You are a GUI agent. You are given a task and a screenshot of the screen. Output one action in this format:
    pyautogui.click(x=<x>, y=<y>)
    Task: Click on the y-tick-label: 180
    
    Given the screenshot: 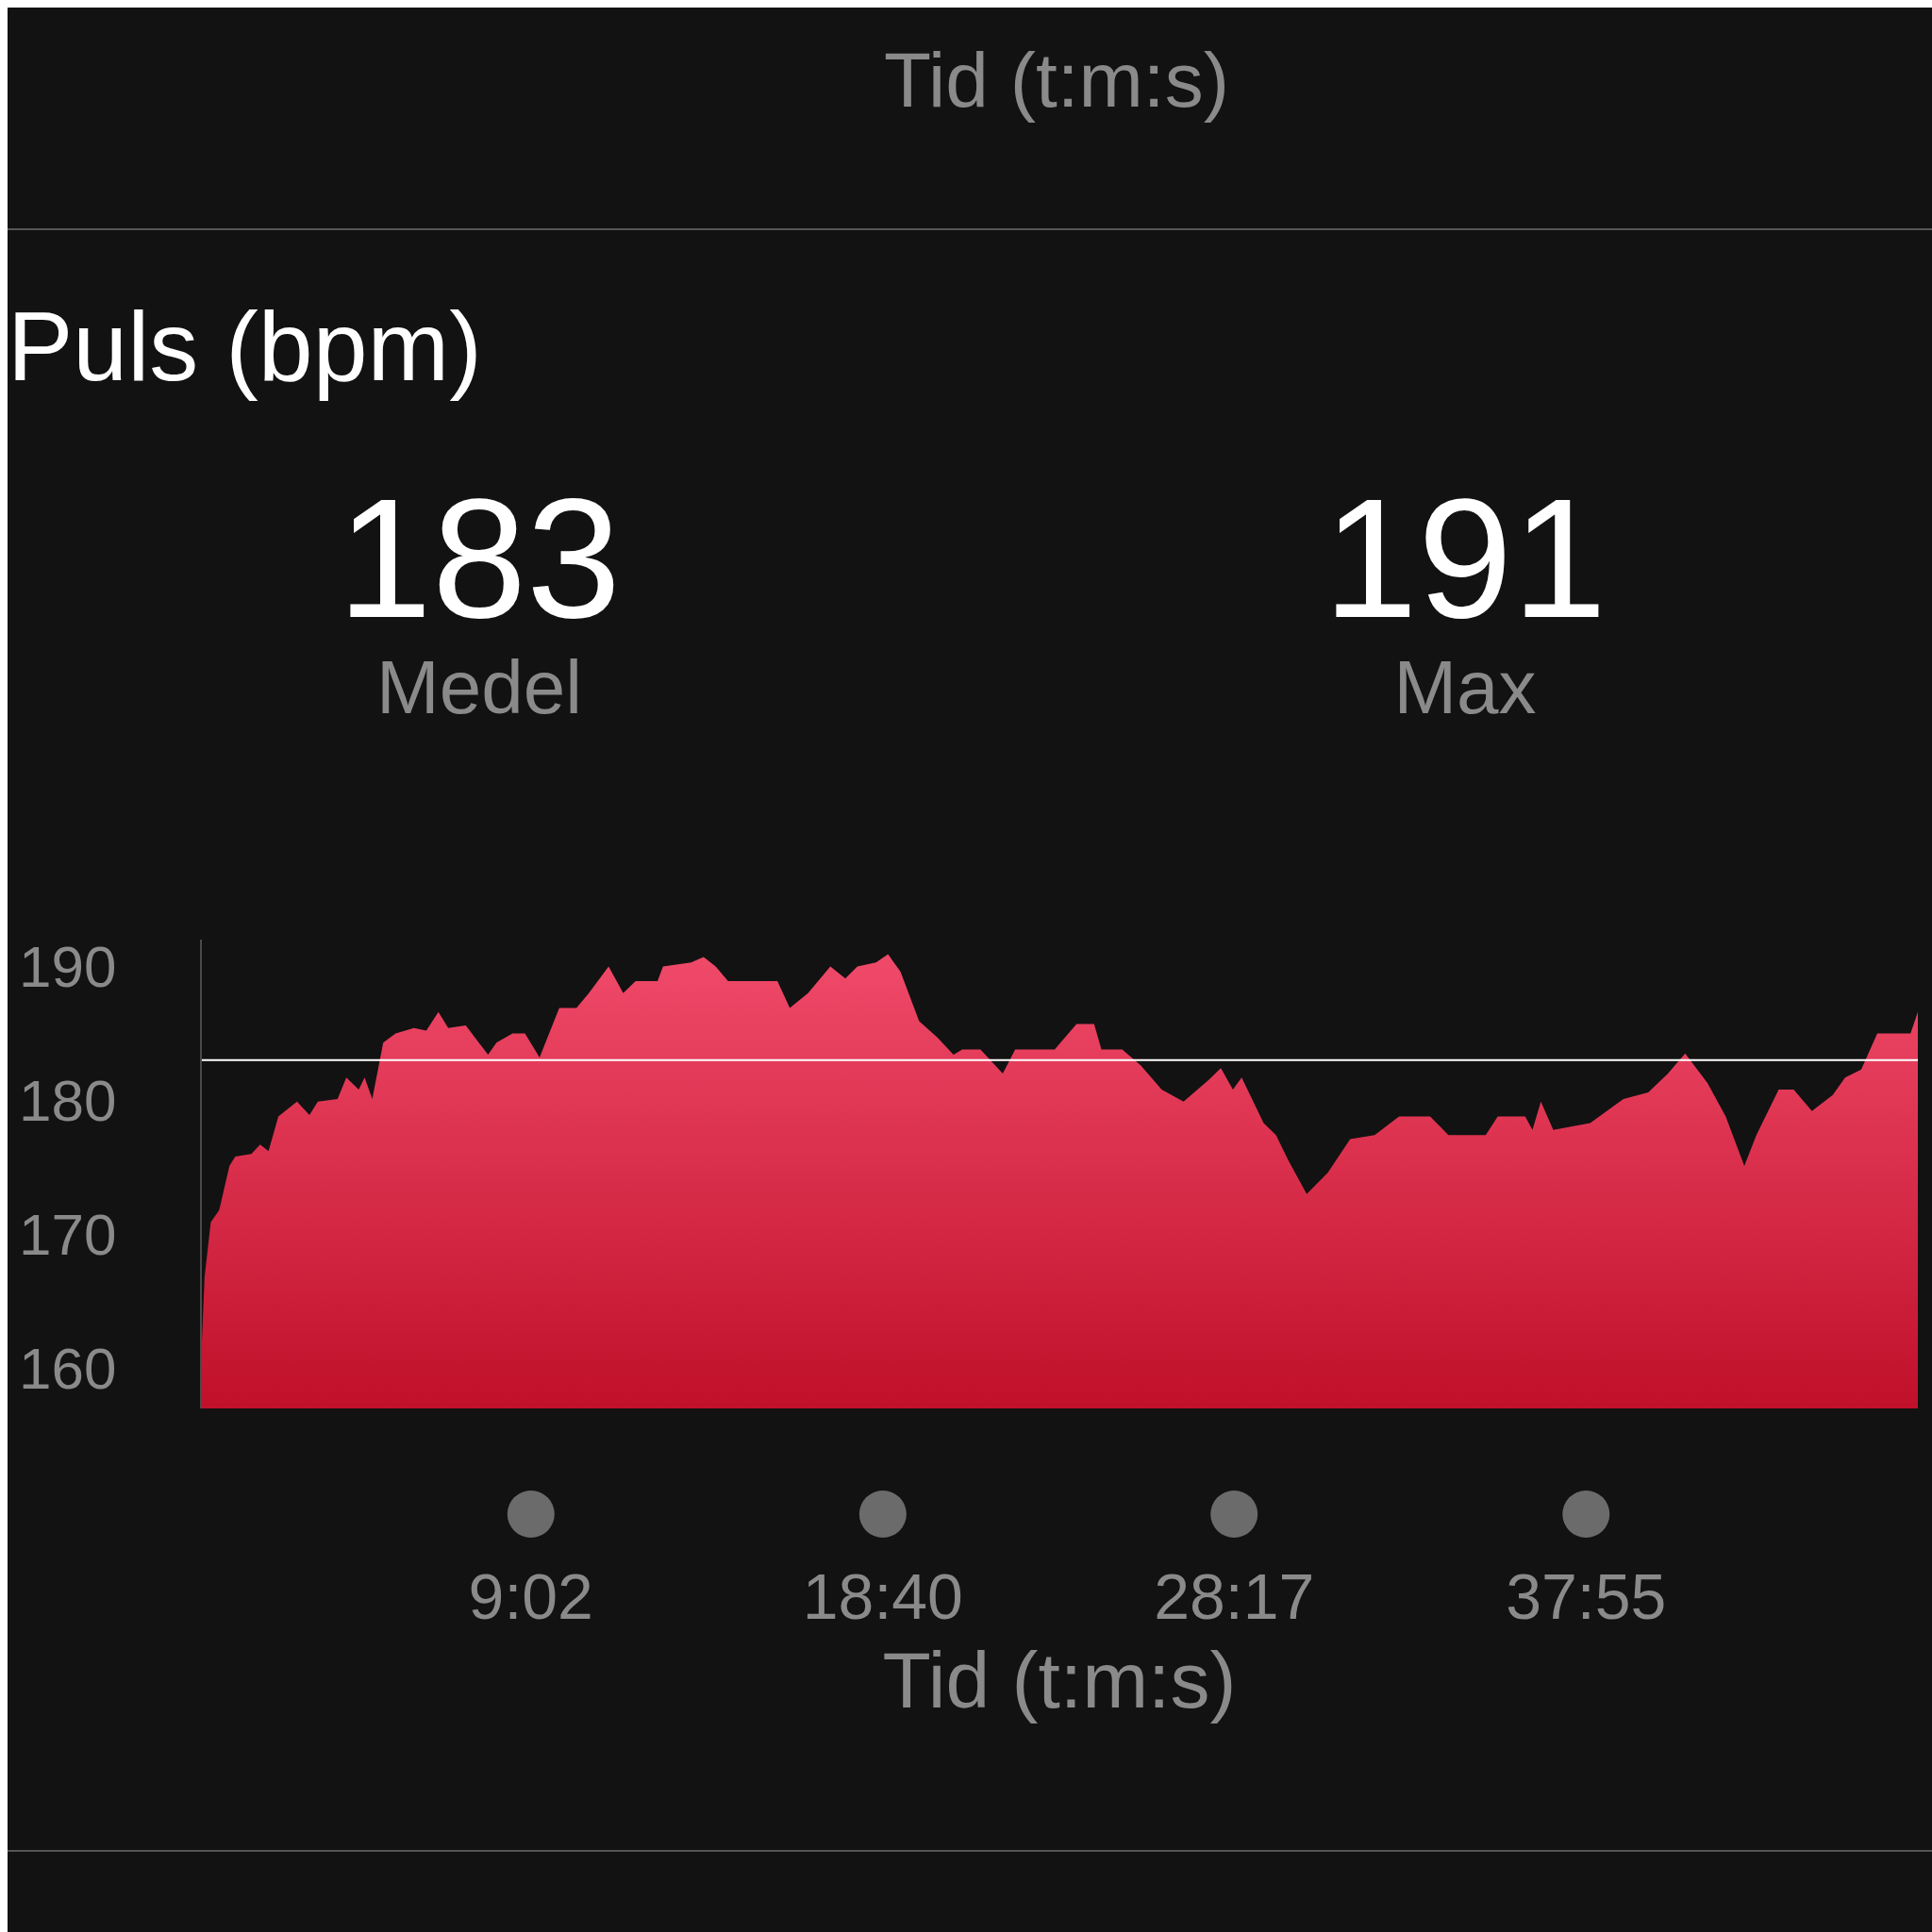 What is the action you would take?
    pyautogui.click(x=68, y=1101)
    